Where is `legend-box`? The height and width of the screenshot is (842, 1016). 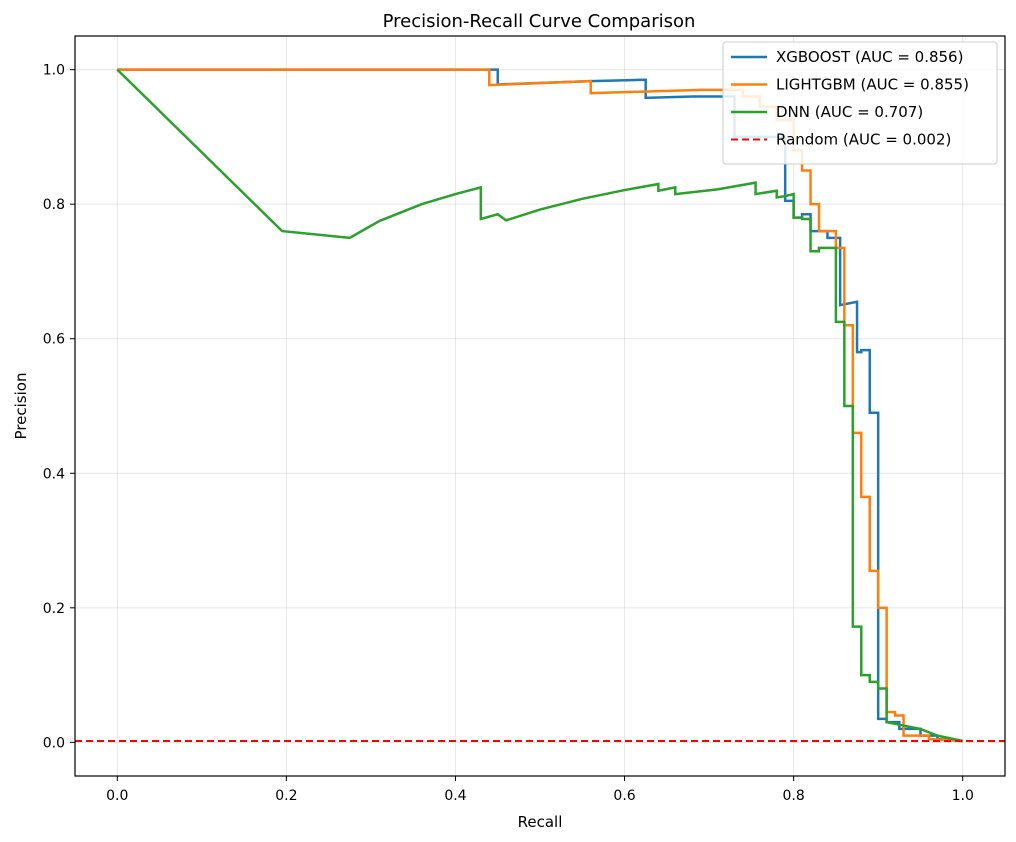
legend-box is located at coordinates (860, 103).